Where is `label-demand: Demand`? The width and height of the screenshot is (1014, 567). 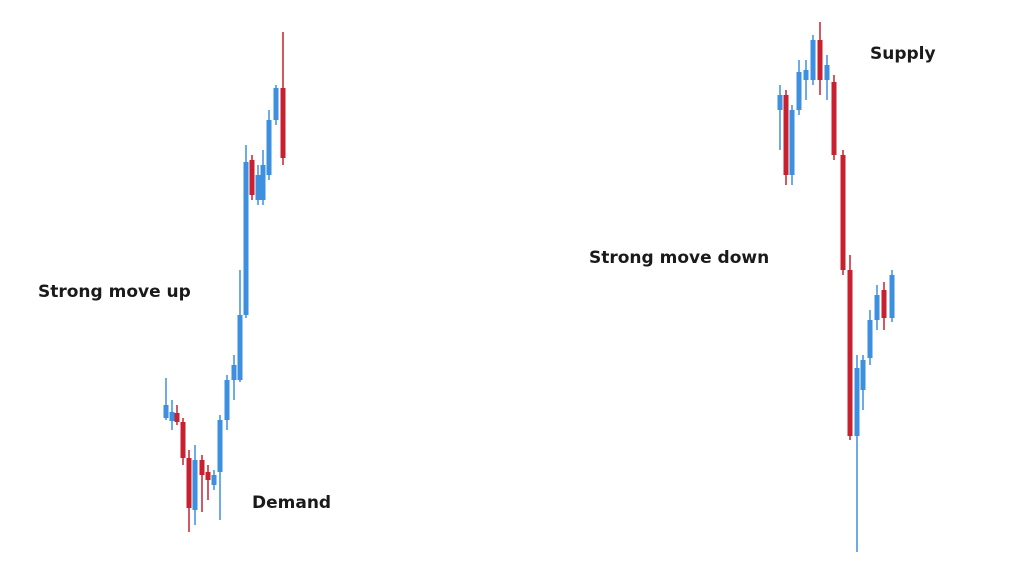 label-demand: Demand is located at coordinates (291, 503).